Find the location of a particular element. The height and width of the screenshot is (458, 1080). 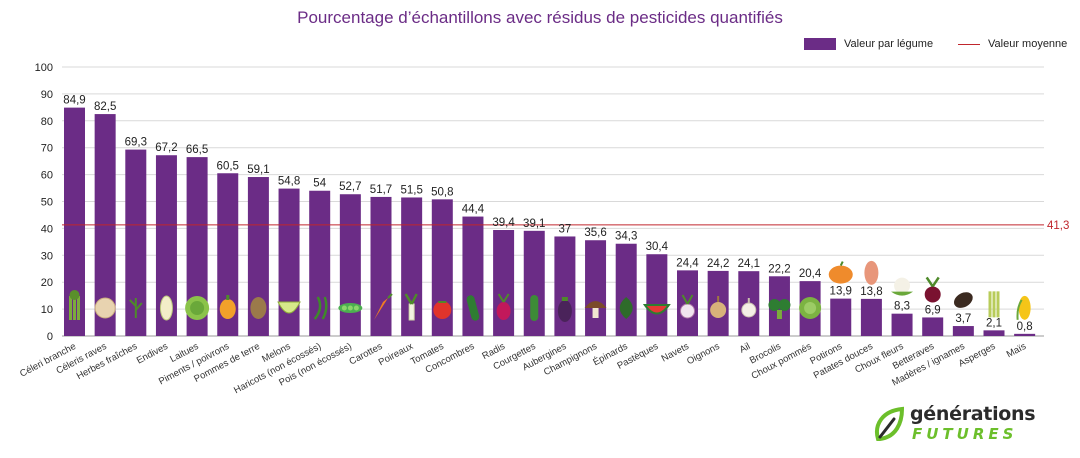

data-label: 82,5 is located at coordinates (105, 107).